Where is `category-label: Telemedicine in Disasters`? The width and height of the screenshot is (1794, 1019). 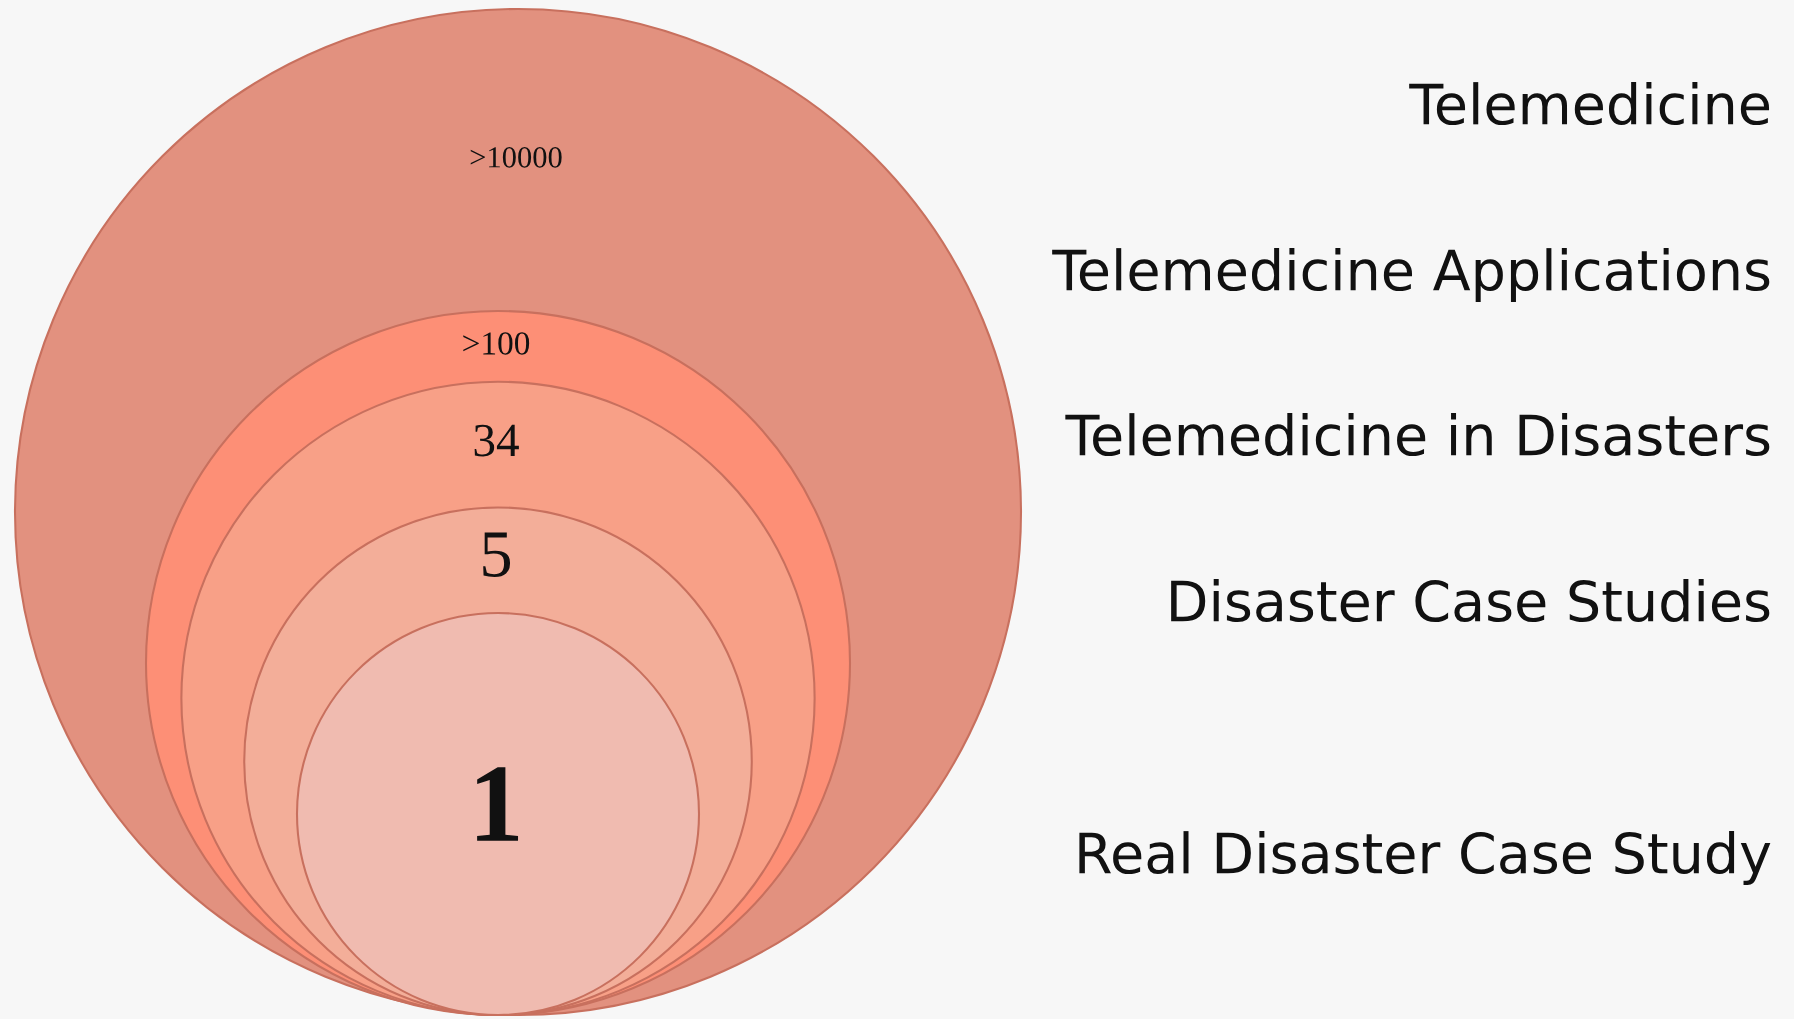
category-label: Telemedicine in Disasters is located at coordinates (1417, 435).